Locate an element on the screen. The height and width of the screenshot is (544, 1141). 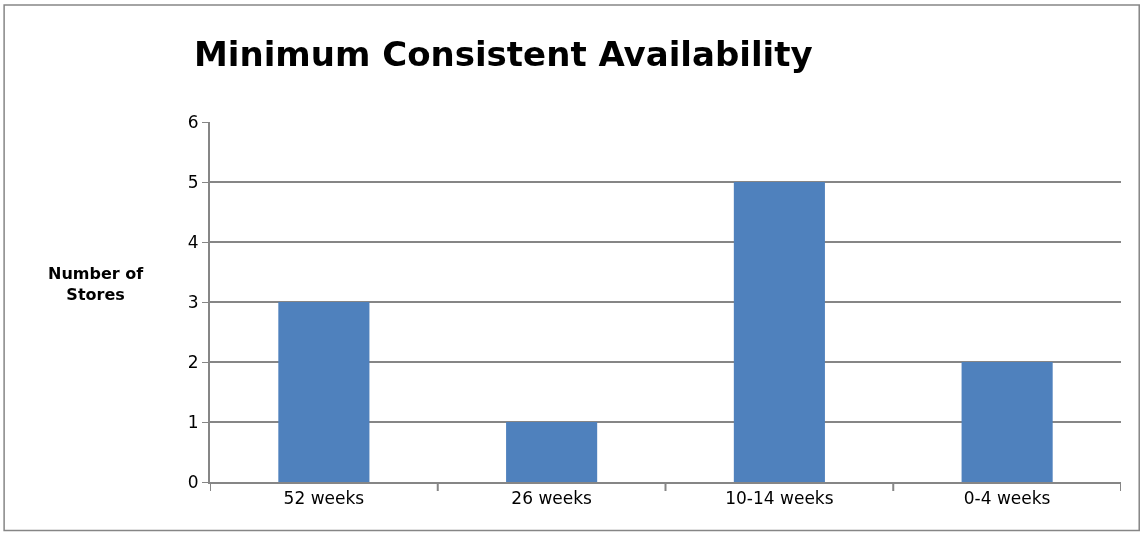
y-tick-label: 0 is located at coordinates (193, 481).